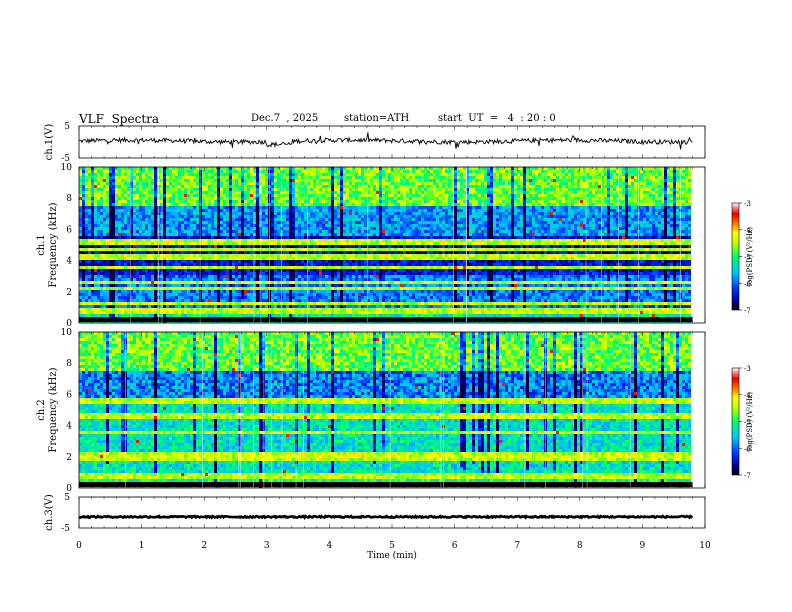  What do you see at coordinates (392, 555) in the screenshot?
I see `x-axis-label: Time (min)` at bounding box center [392, 555].